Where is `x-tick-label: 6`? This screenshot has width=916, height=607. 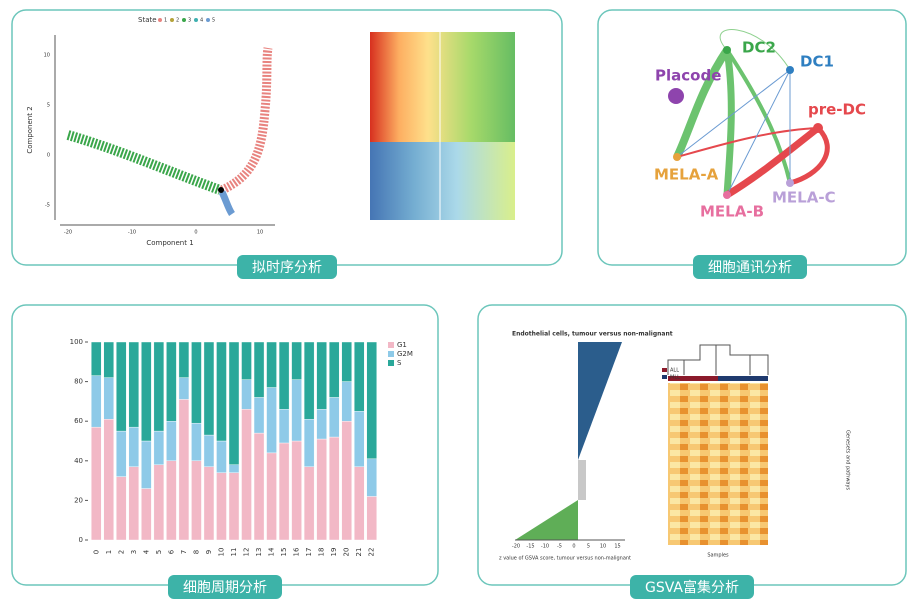 x-tick-label: 6 is located at coordinates (171, 551).